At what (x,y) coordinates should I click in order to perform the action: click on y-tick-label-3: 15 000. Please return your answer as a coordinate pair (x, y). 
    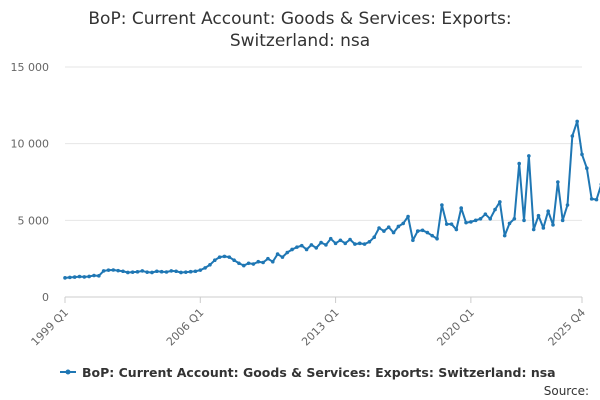
    Looking at the image, I should click on (30, 67).